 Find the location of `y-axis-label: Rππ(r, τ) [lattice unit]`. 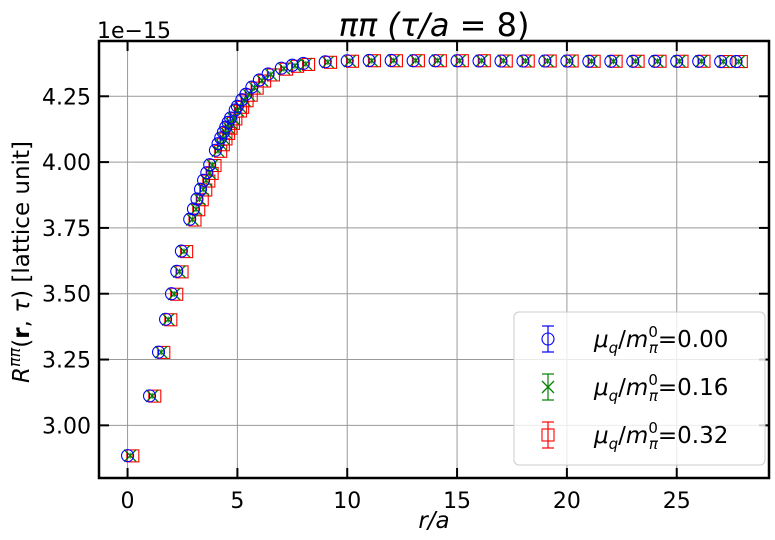

y-axis-label: Rππ(r, τ) [lattice unit] is located at coordinates (20, 262).